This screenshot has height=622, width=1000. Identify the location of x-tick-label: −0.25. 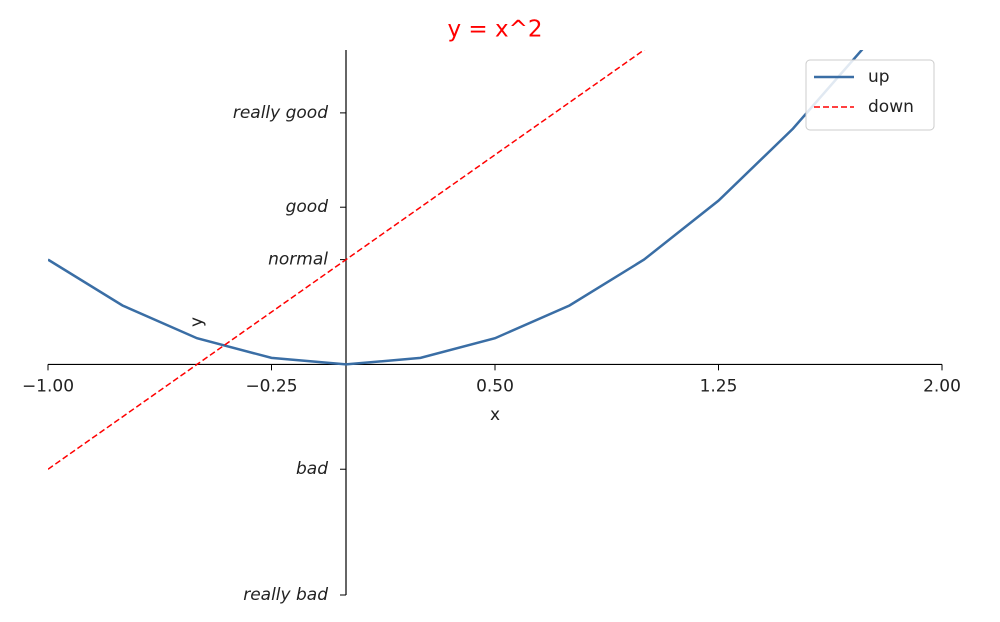
(271, 386).